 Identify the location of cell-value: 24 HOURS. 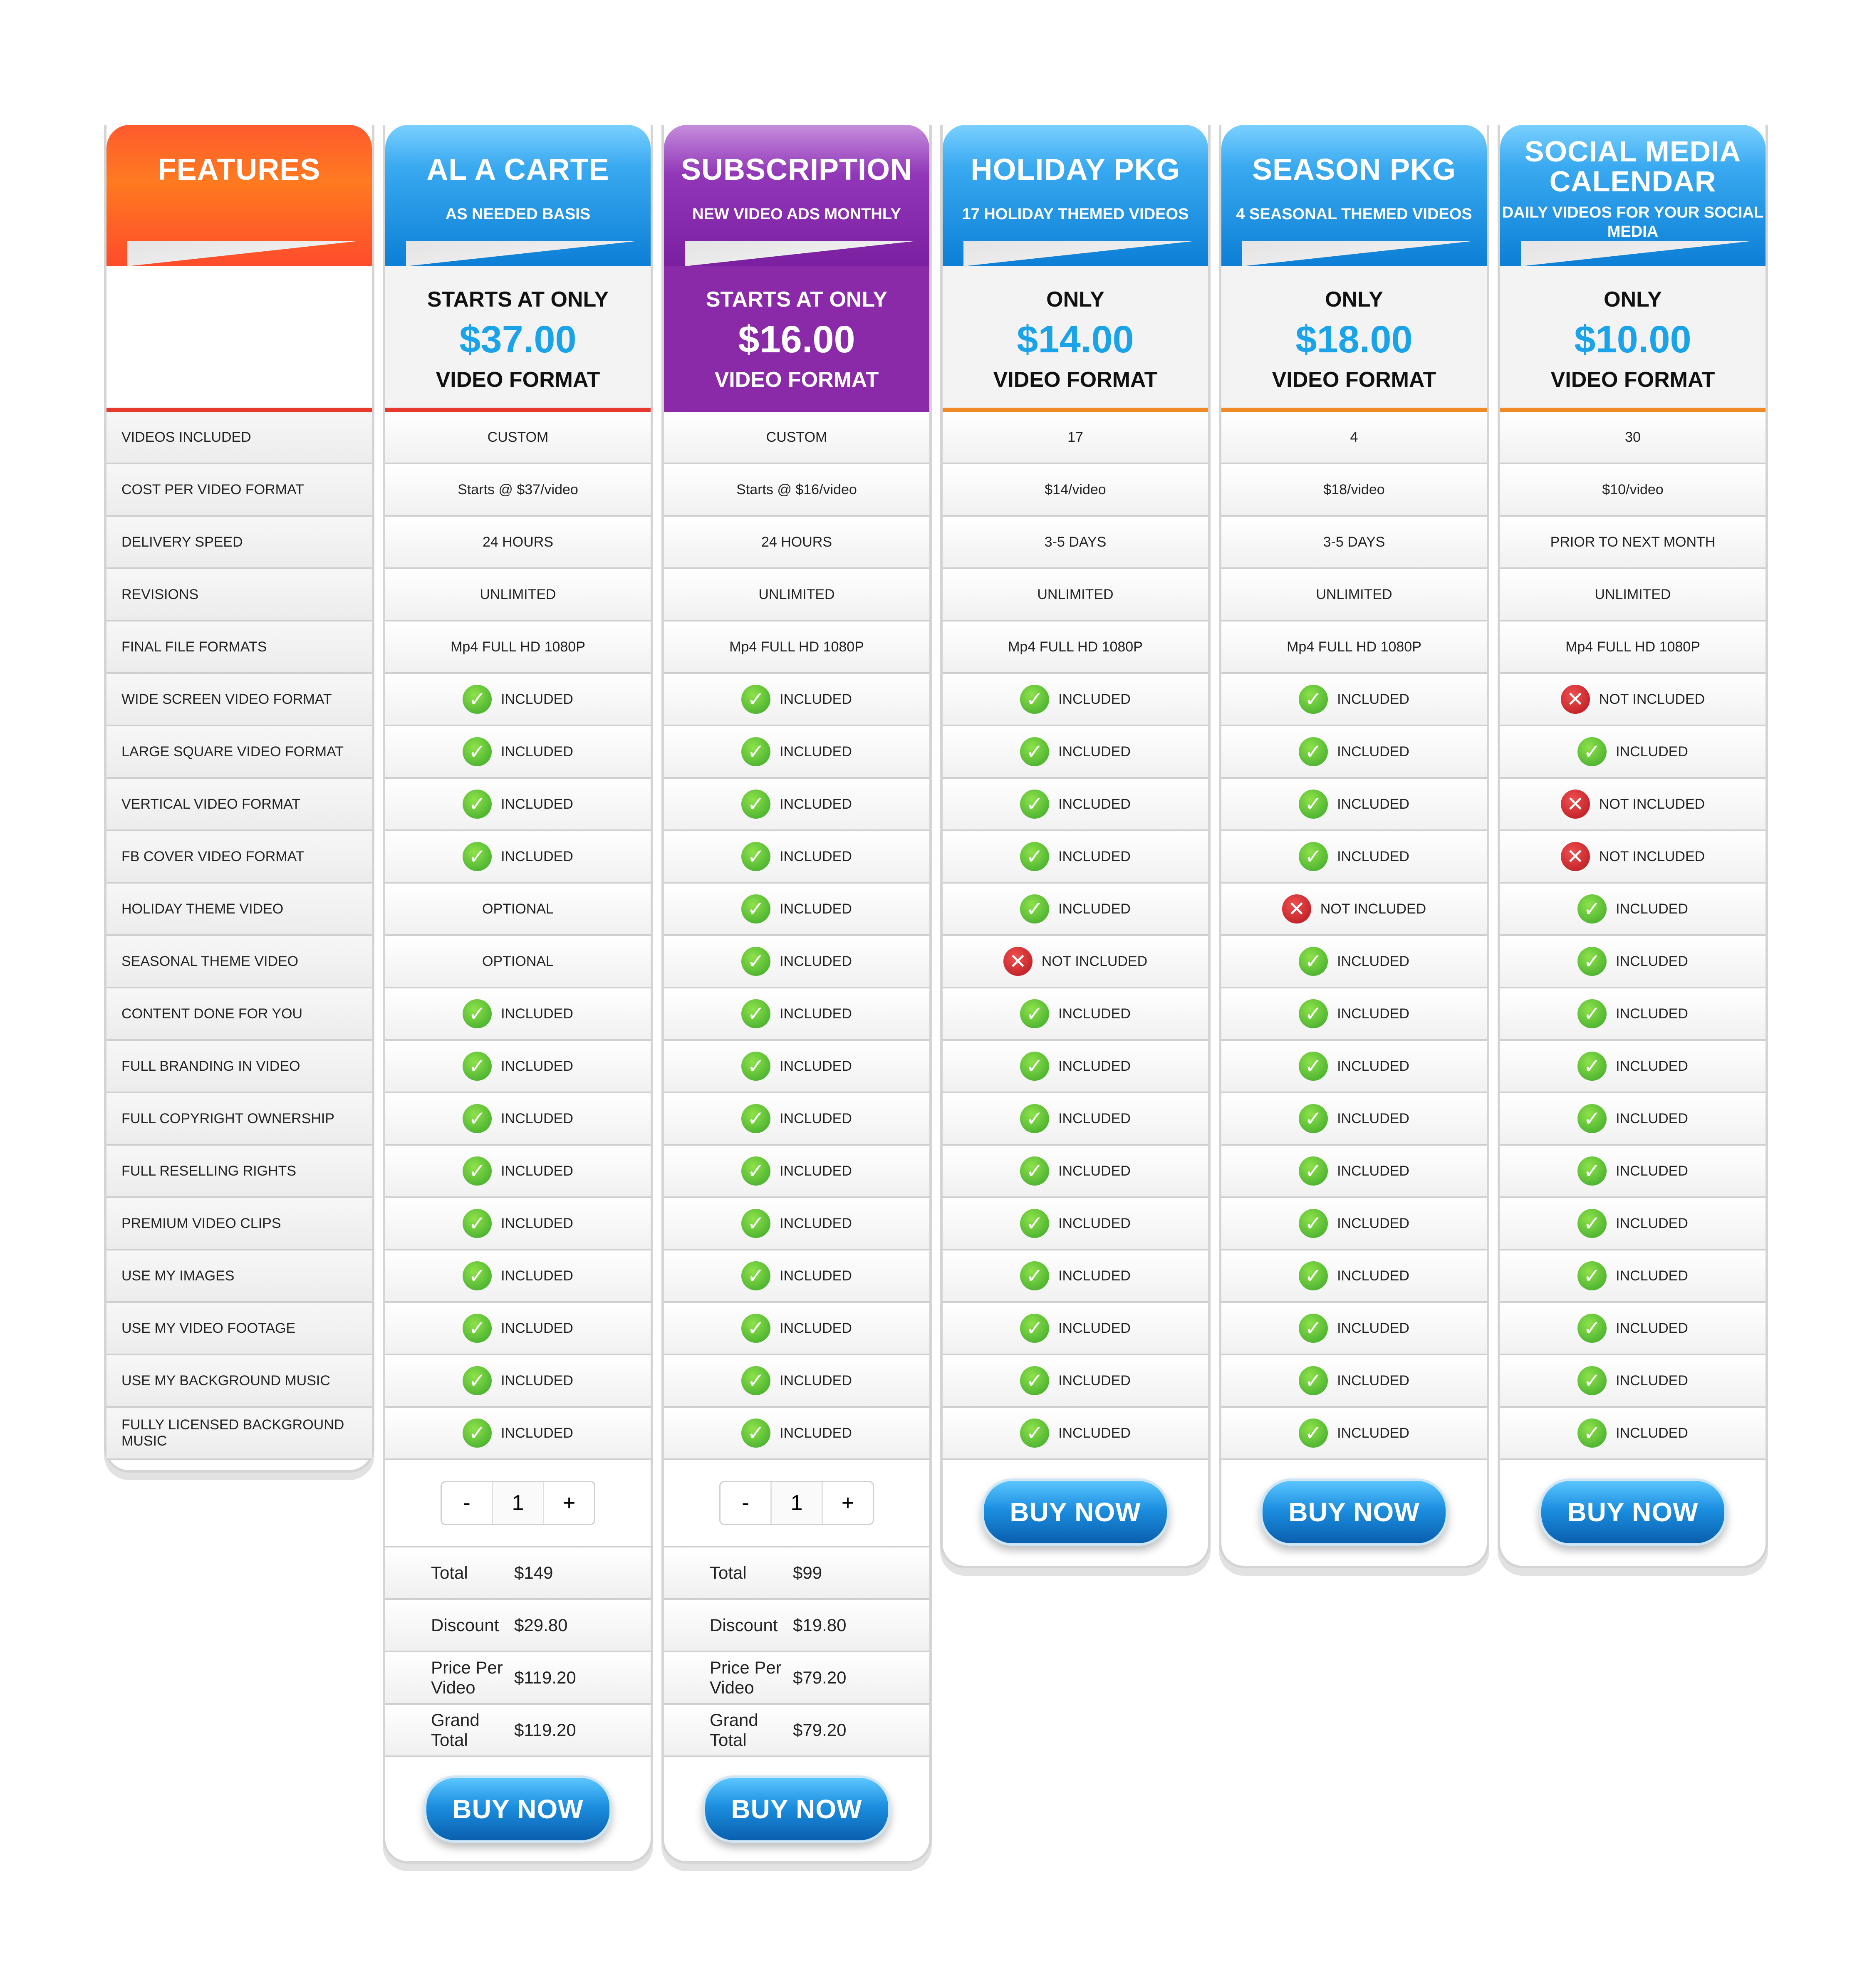
(796, 542).